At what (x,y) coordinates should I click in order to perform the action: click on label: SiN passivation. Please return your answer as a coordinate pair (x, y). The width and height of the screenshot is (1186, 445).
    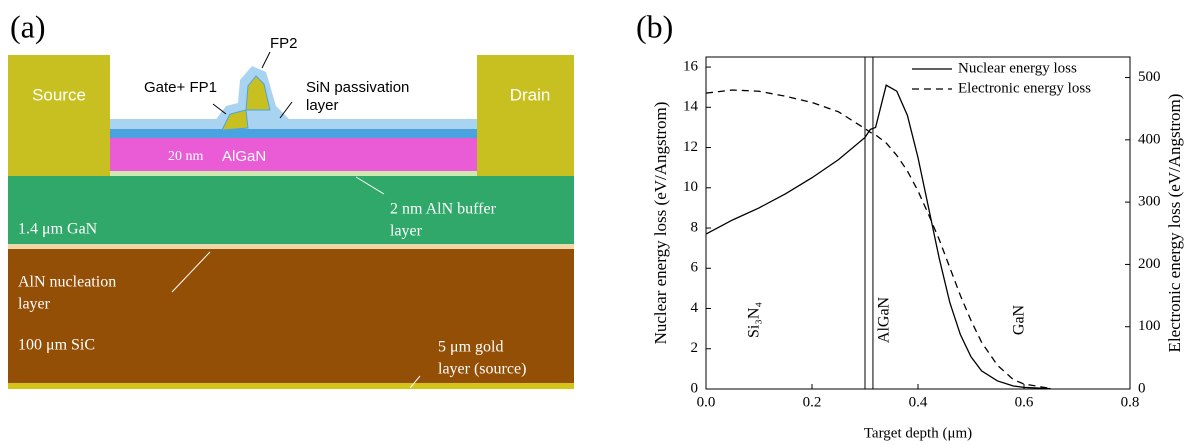
    Looking at the image, I should click on (357, 87).